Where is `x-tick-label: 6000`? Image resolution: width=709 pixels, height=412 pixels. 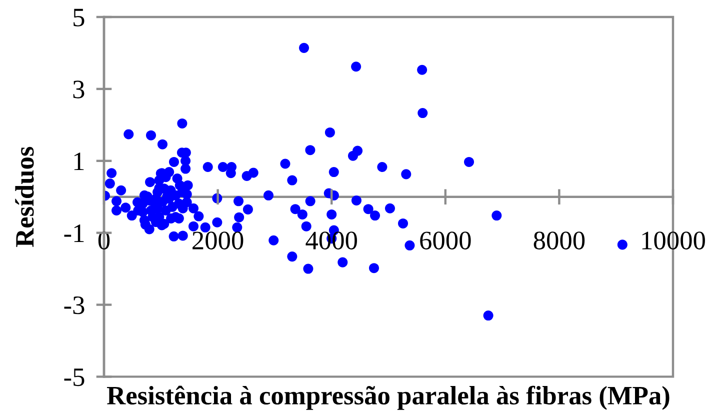 x-tick-label: 6000 is located at coordinates (445, 241).